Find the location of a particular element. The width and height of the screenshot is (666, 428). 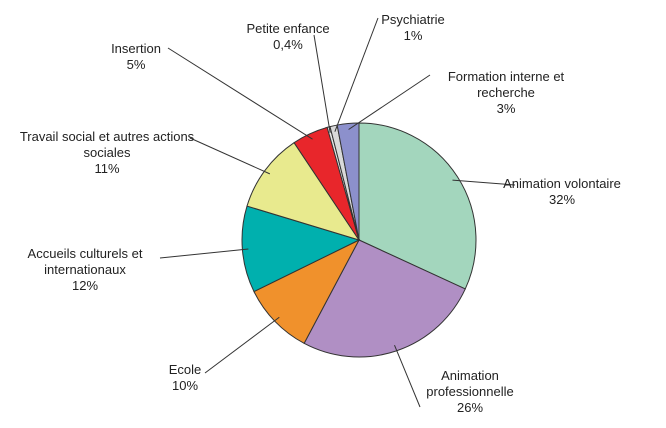

slice-value: 10% is located at coordinates (185, 385).